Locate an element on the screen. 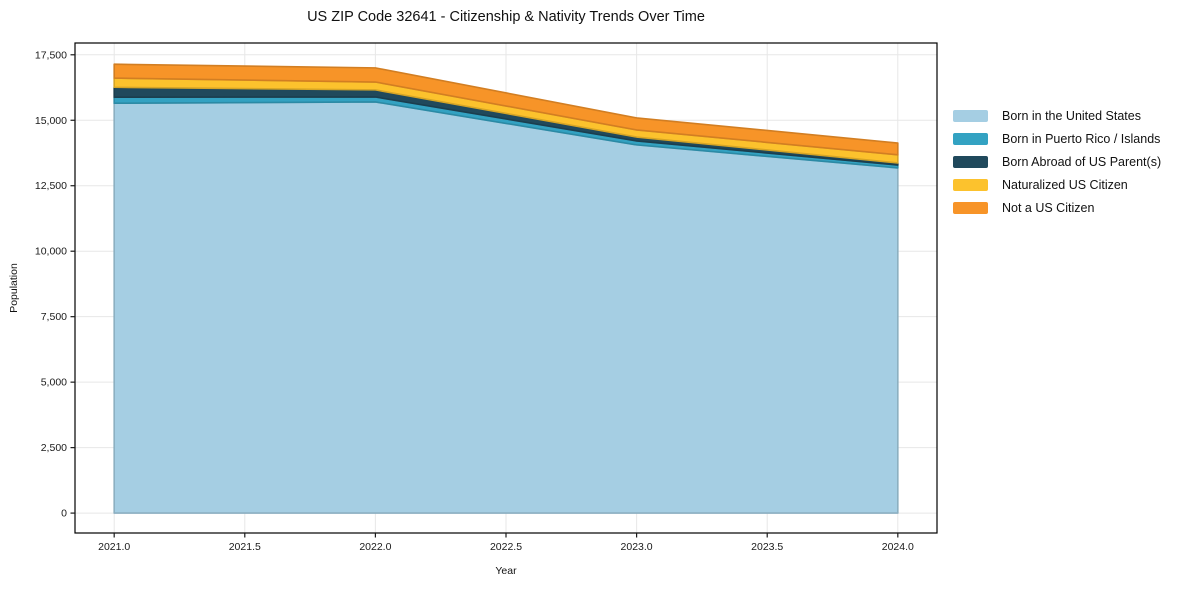  x-tick-label: 2022.0 is located at coordinates (375, 547).